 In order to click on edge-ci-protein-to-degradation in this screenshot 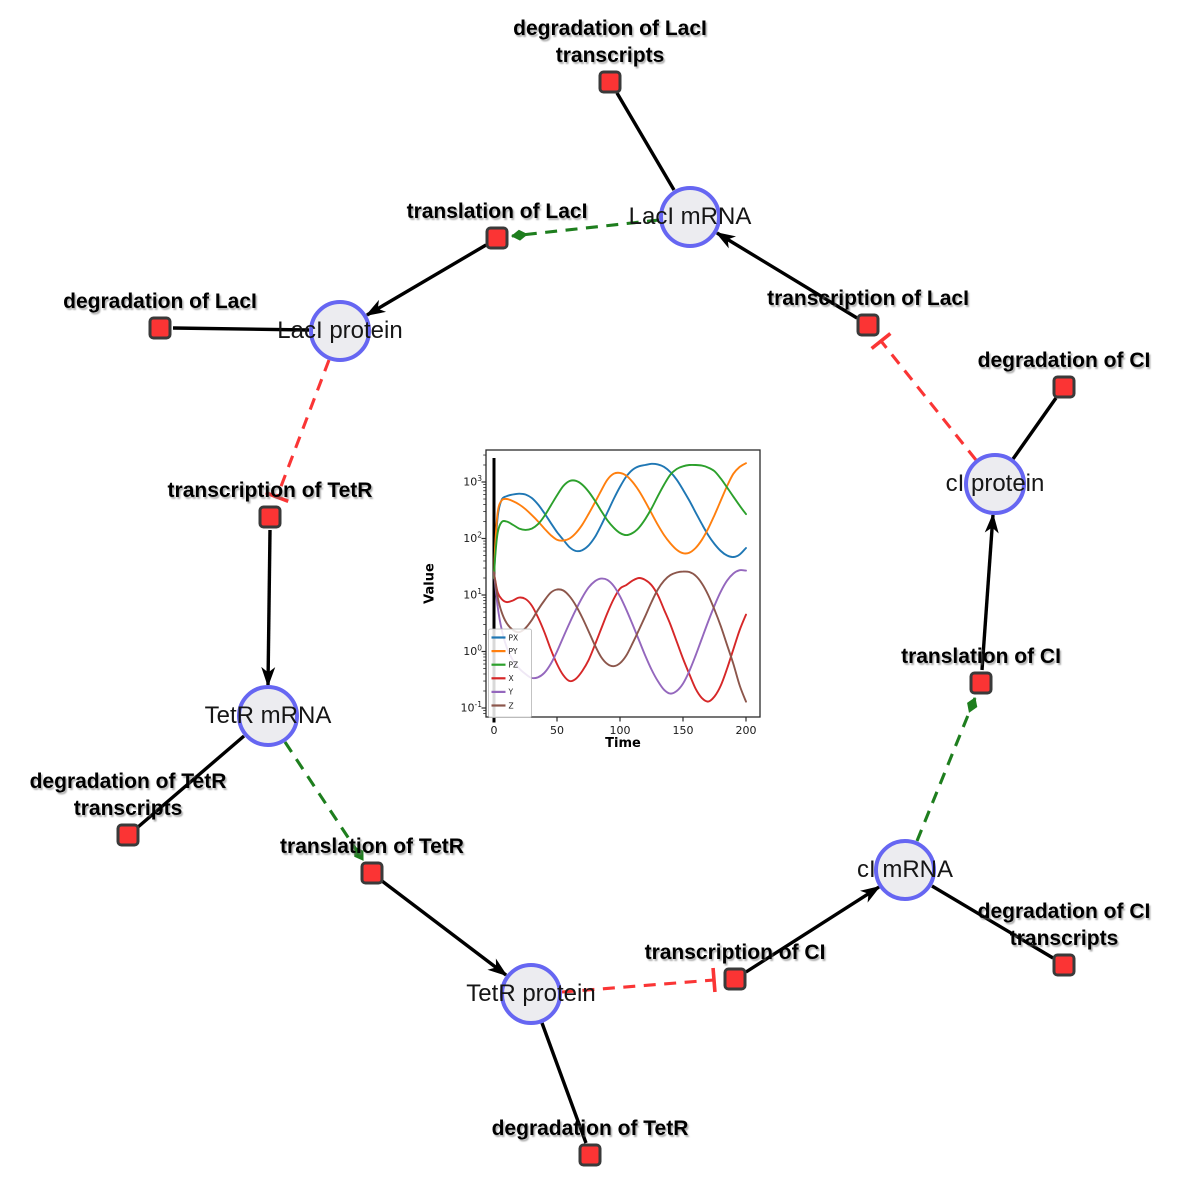, I will do `click(1034, 428)`.